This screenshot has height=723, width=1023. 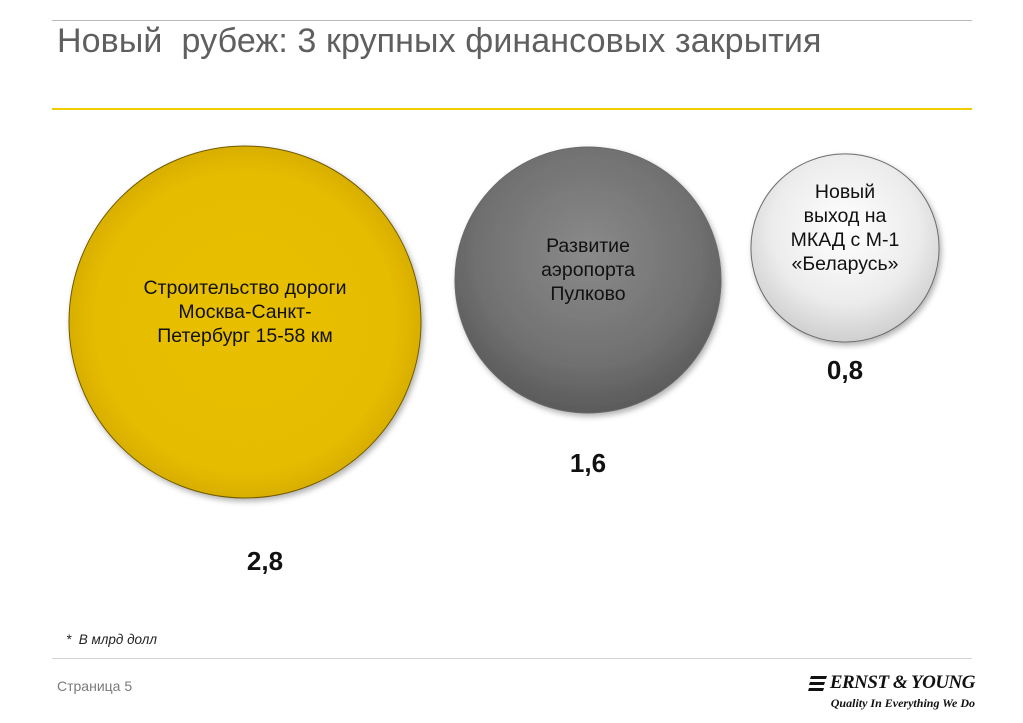 What do you see at coordinates (587, 294) in the screenshot?
I see `bubble-2-label-line: Пулково` at bounding box center [587, 294].